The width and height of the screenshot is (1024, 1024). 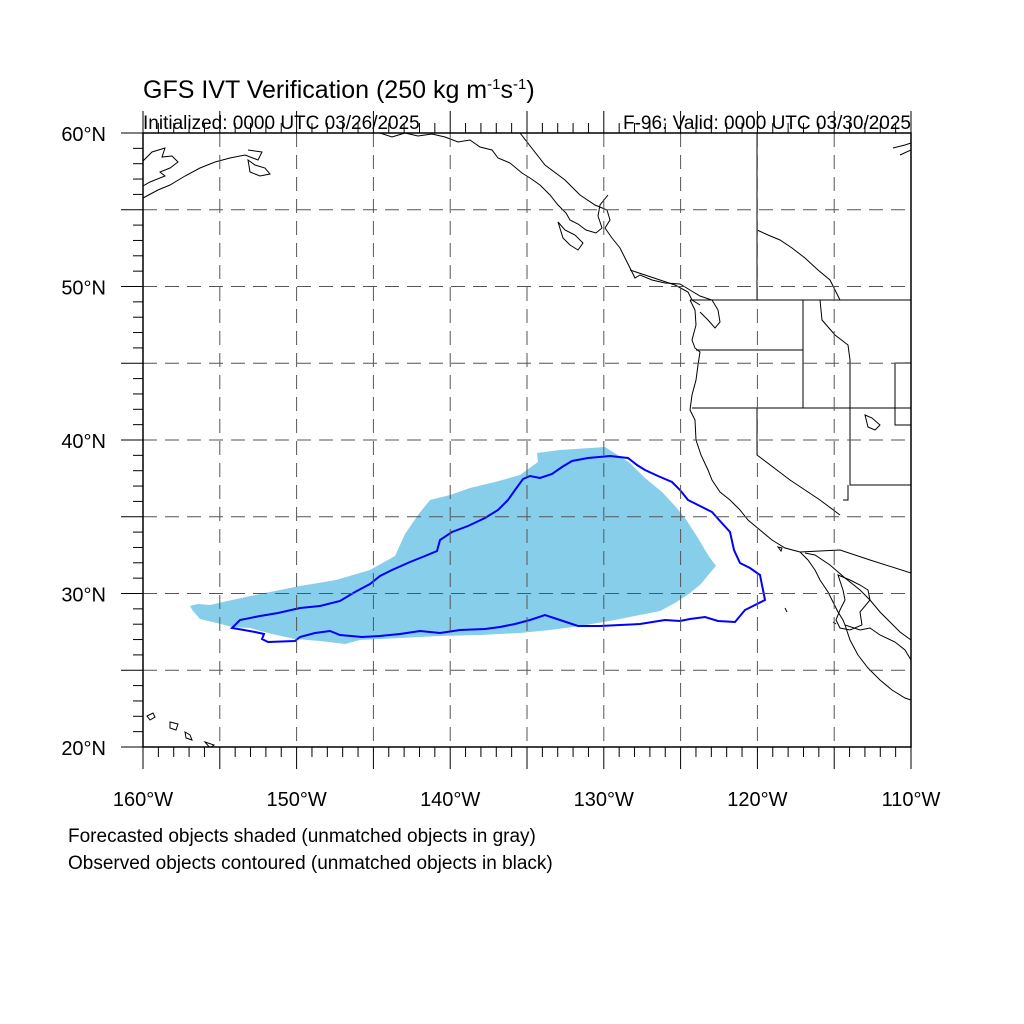 I want to click on valid-time-label: F-96: Valid: 0000 UTC 03/30/2025, so click(x=767, y=123).